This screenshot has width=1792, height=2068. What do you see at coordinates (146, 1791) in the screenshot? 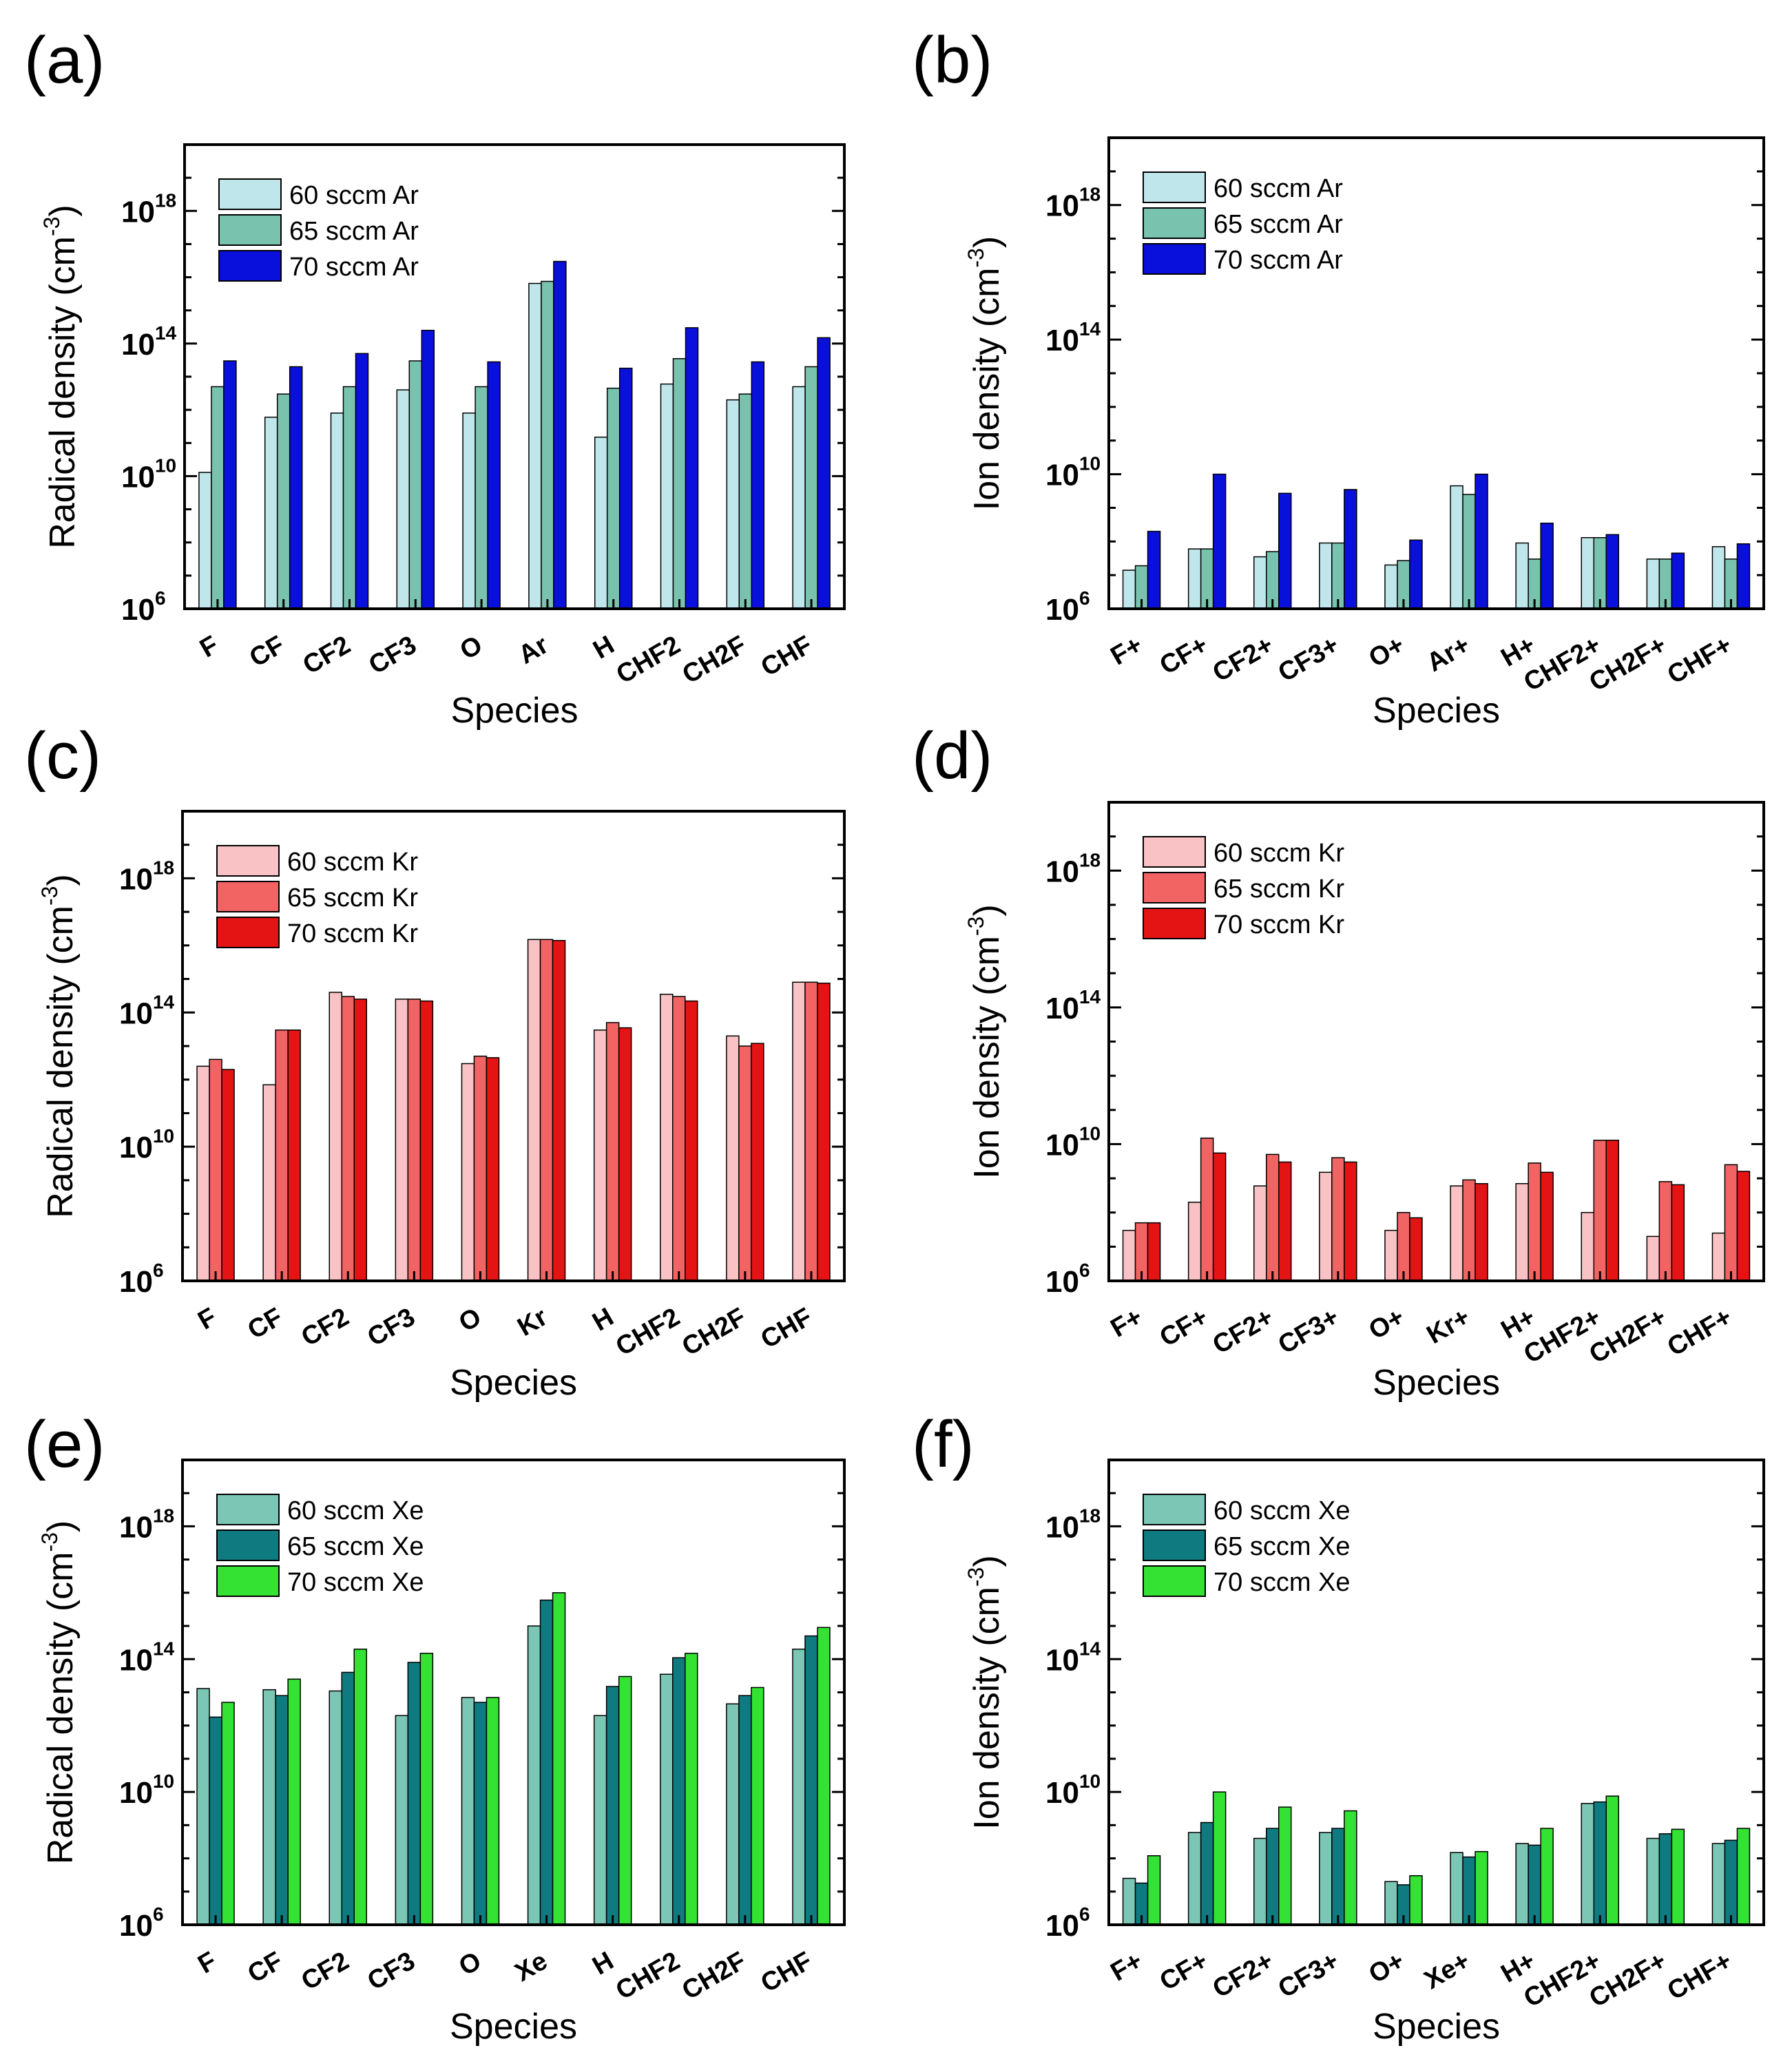
I see `y-tick-label: 1010` at bounding box center [146, 1791].